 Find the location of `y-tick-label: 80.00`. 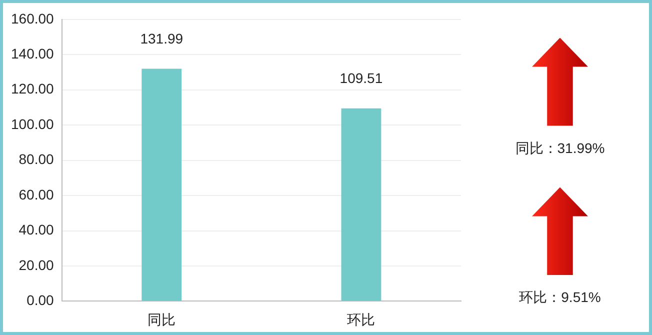

y-tick-label: 80.00 is located at coordinates (36, 159).